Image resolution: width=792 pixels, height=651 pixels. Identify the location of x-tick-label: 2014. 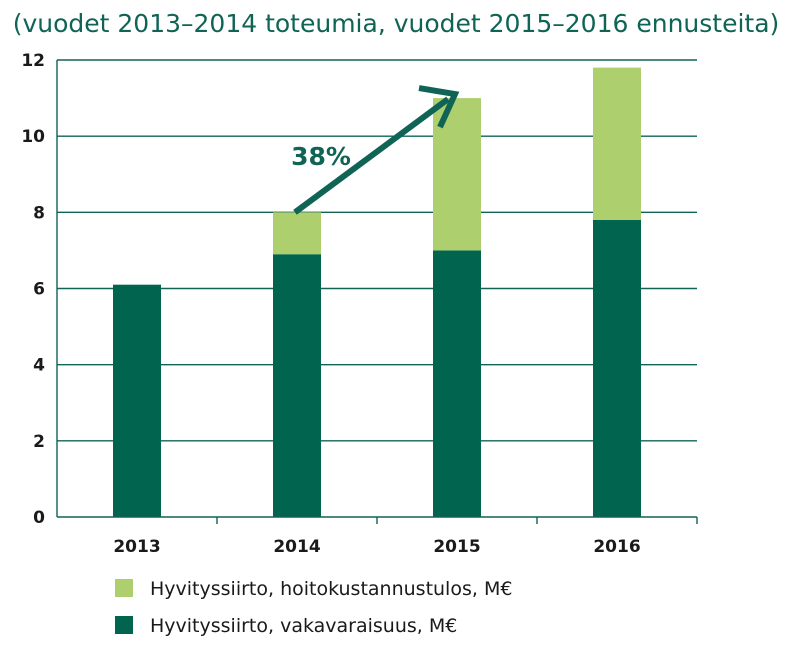
(296, 547).